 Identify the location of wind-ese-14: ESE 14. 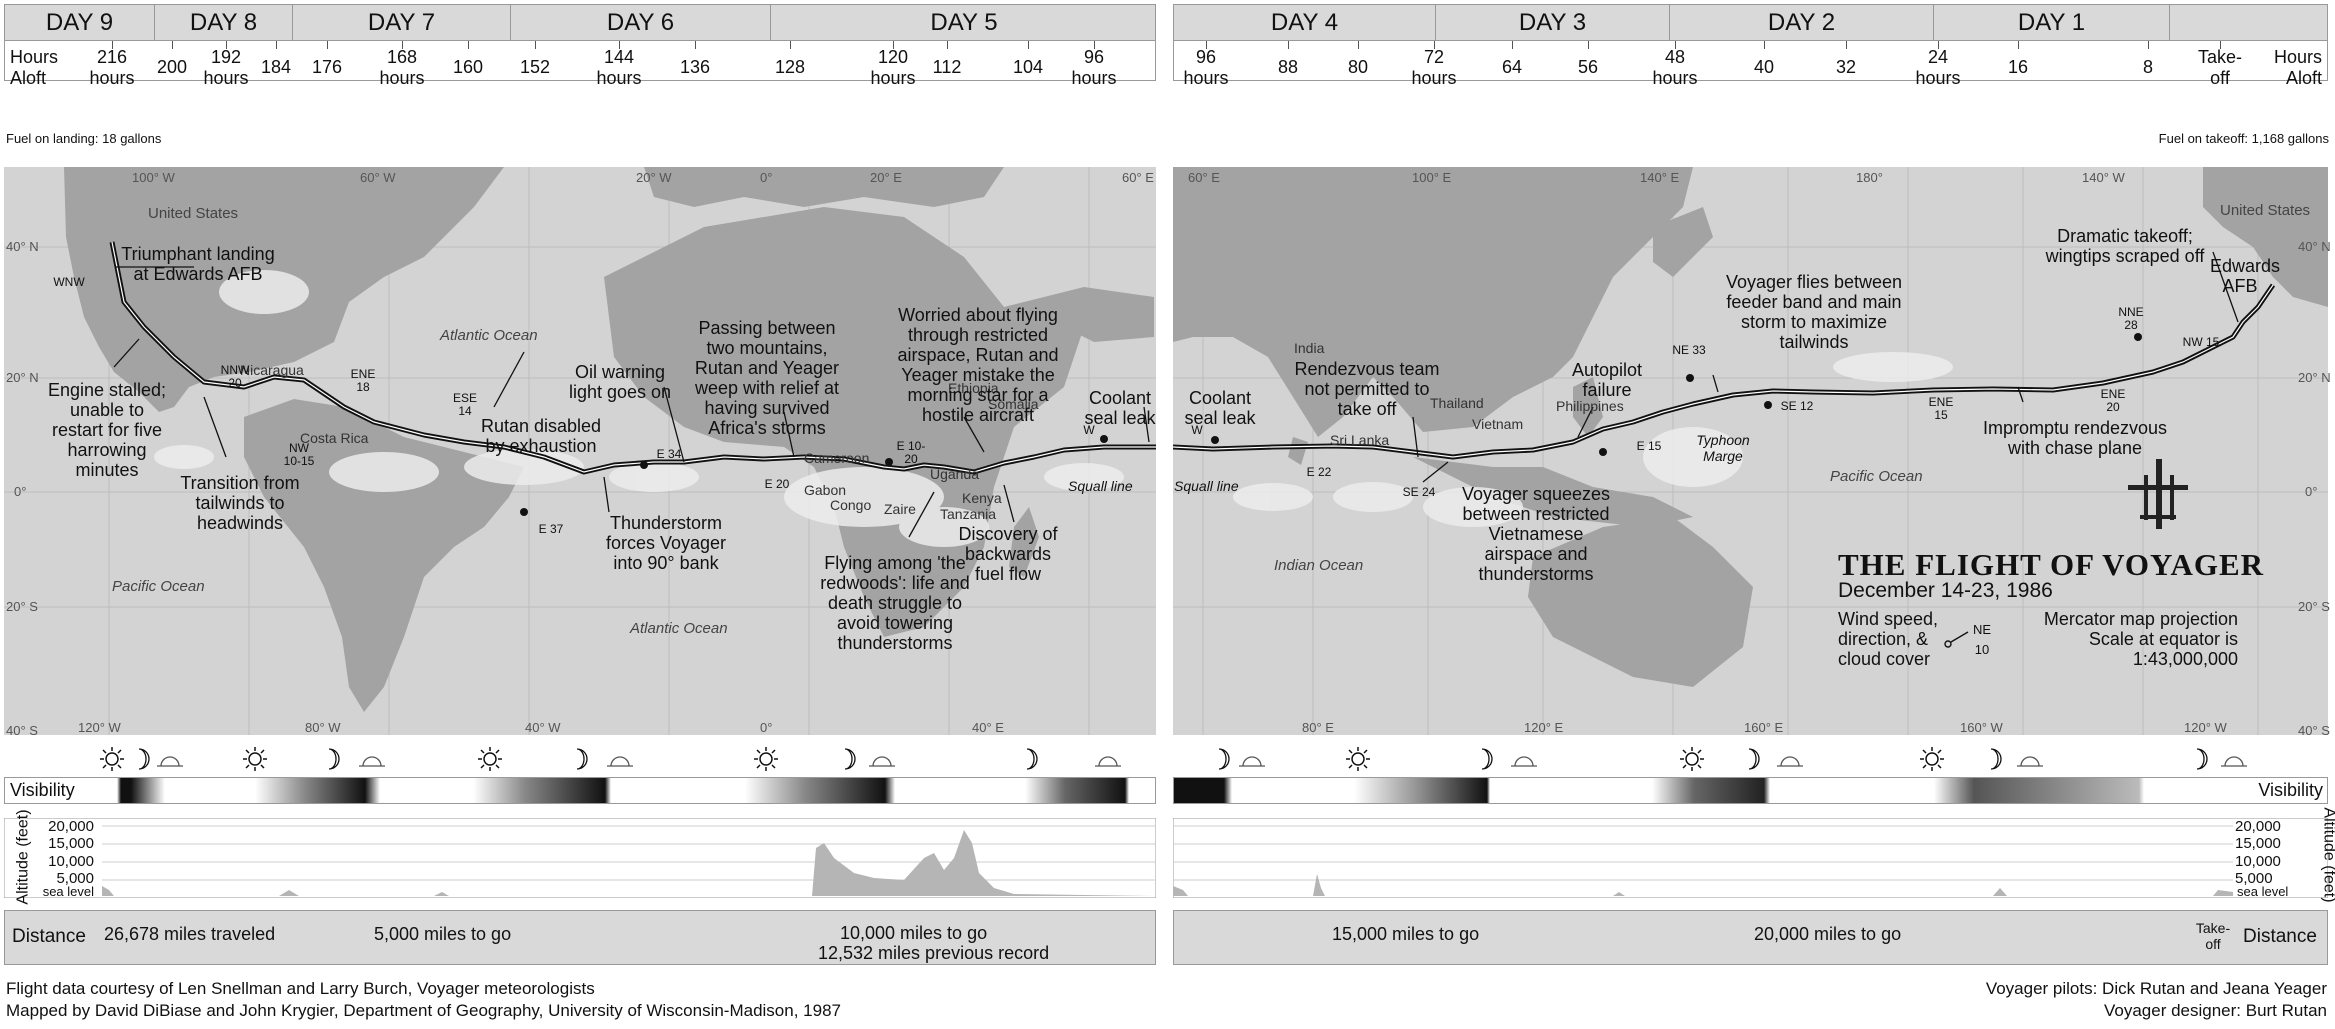
(464, 404).